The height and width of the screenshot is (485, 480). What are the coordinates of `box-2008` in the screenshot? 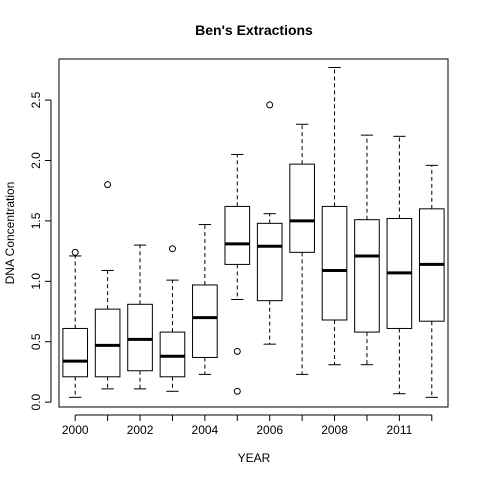 It's located at (334, 216).